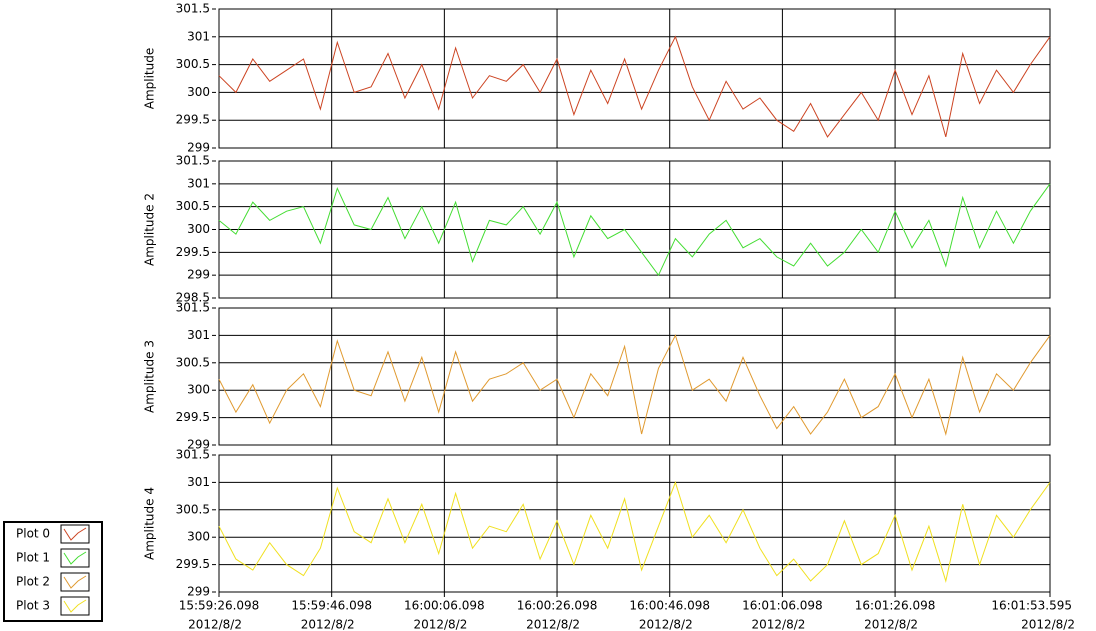 This screenshot has height=631, width=1096. What do you see at coordinates (33, 558) in the screenshot?
I see `legend-label: Plot 1` at bounding box center [33, 558].